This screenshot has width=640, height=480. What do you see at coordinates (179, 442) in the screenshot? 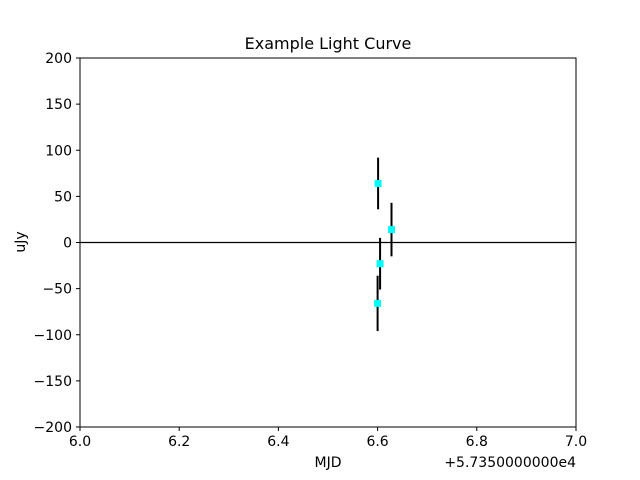
I see `x-tick-label: 6.2` at bounding box center [179, 442].